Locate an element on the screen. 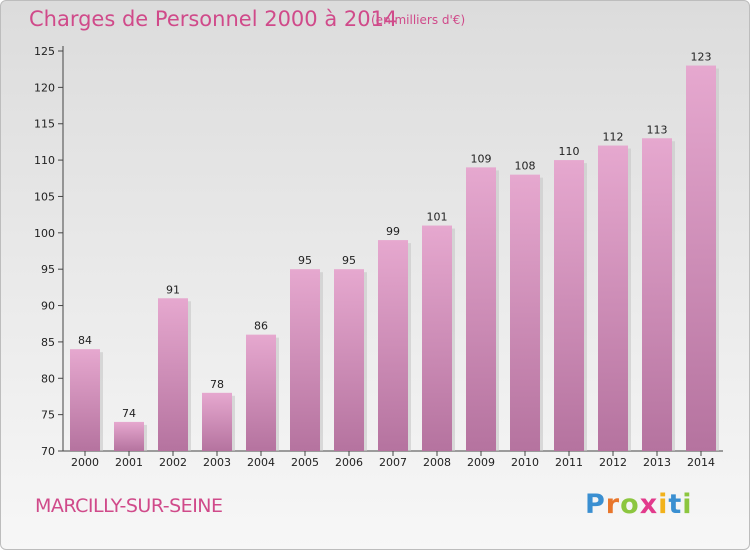 The height and width of the screenshot is (550, 750). x-tick-label: 2009 is located at coordinates (481, 462).